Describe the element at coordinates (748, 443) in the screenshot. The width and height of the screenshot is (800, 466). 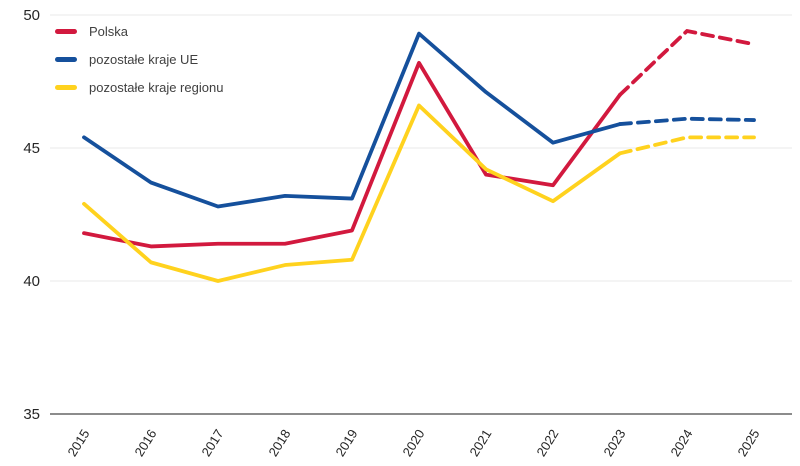
I see `x-tick-label: 2025` at that location.